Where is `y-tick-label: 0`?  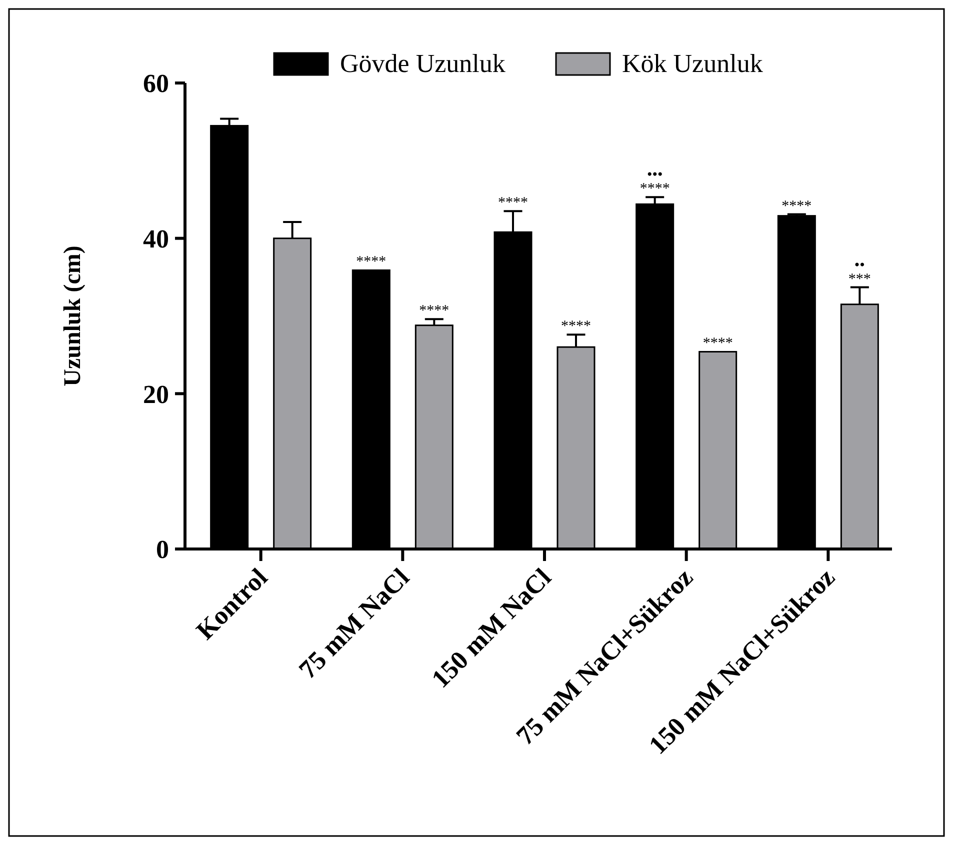
y-tick-label: 0 is located at coordinates (162, 549).